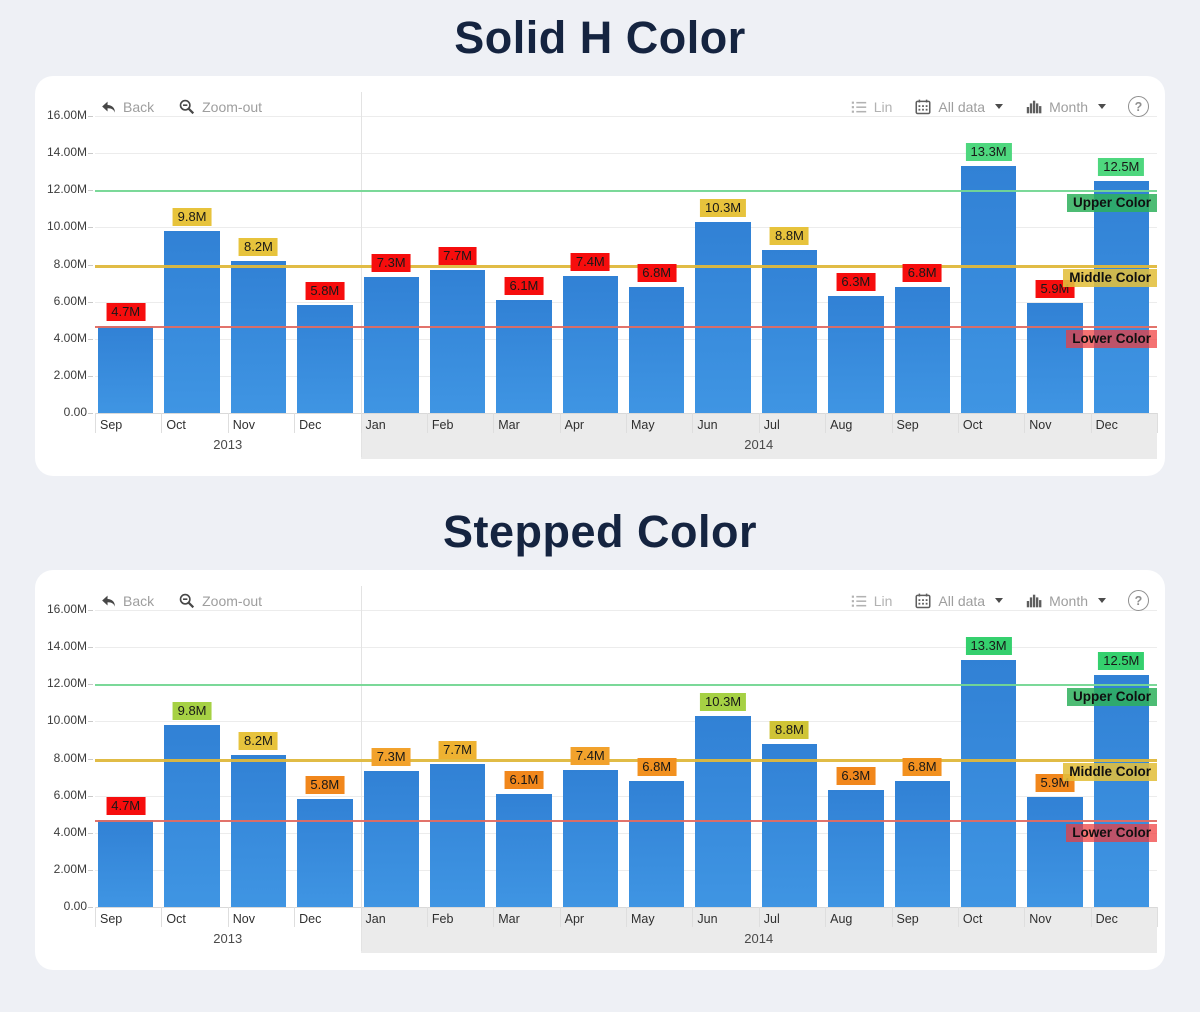 Image resolution: width=1200 pixels, height=1012 pixels. What do you see at coordinates (626, 685) in the screenshot?
I see `threshold-line-upper-color` at bounding box center [626, 685].